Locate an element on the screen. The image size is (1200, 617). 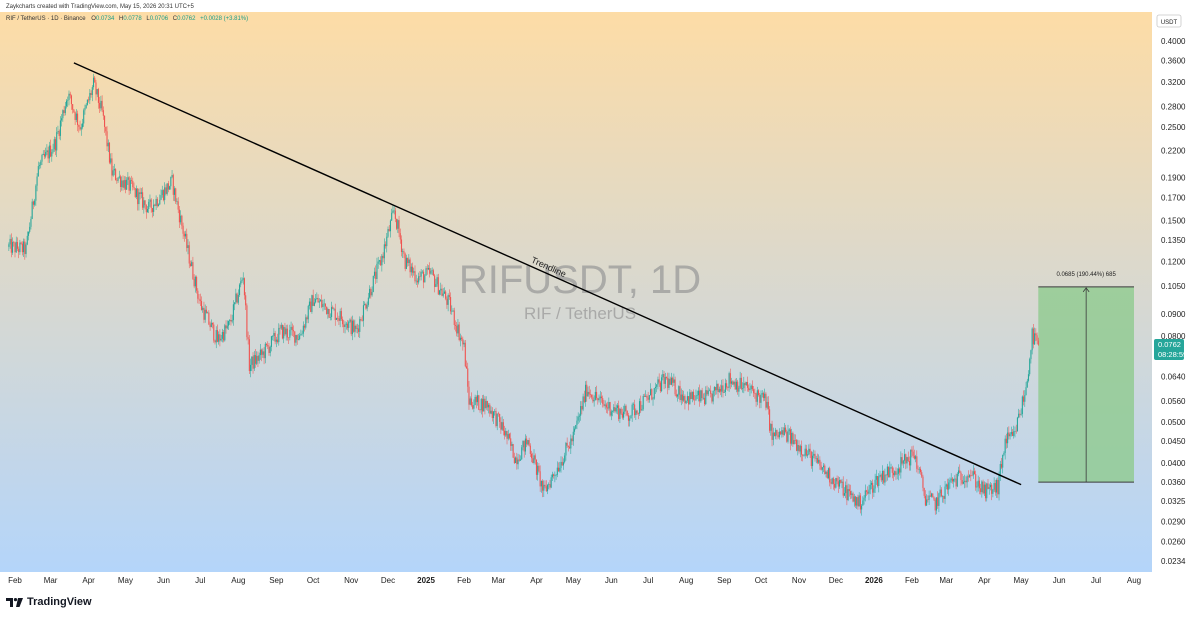
x-tick-label: May is located at coordinates (573, 580).